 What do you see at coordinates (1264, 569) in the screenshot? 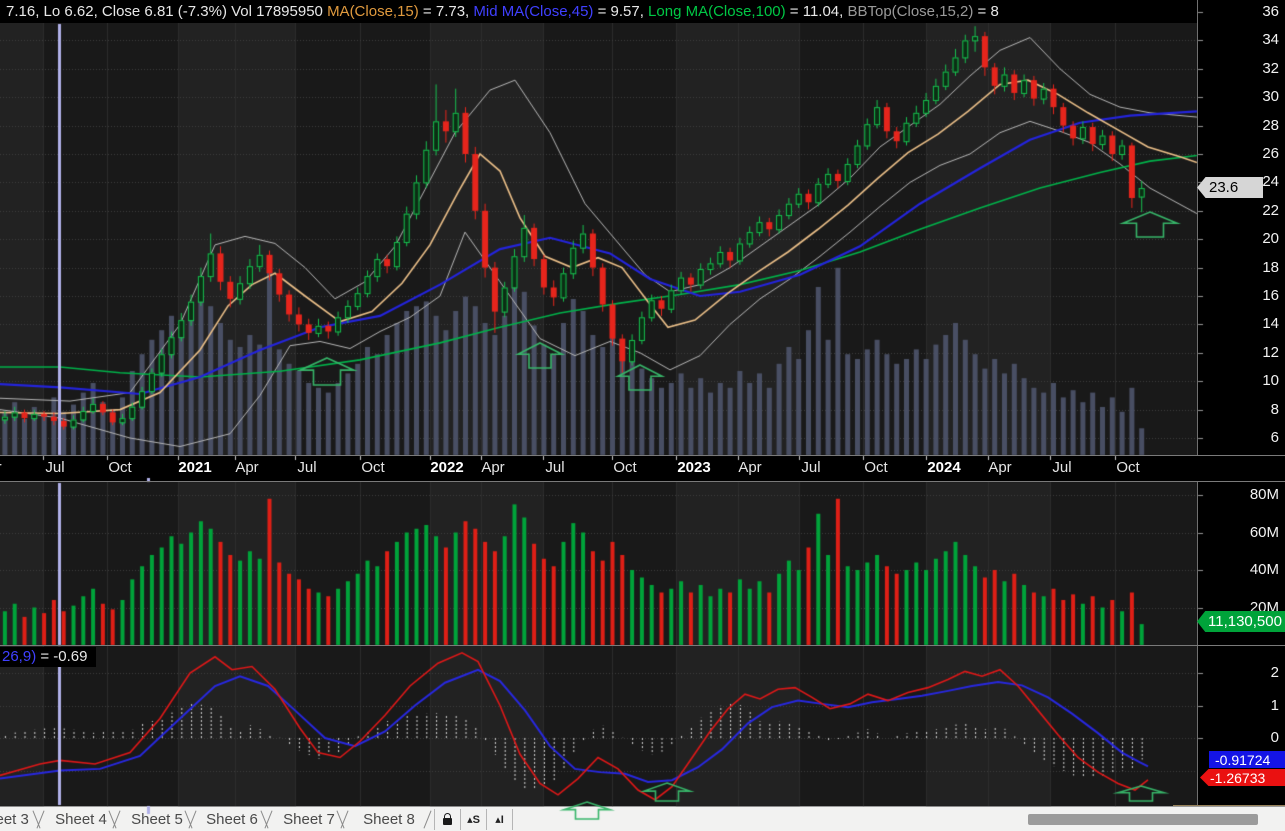
I see `volume-tick-label: 40M` at bounding box center [1264, 569].